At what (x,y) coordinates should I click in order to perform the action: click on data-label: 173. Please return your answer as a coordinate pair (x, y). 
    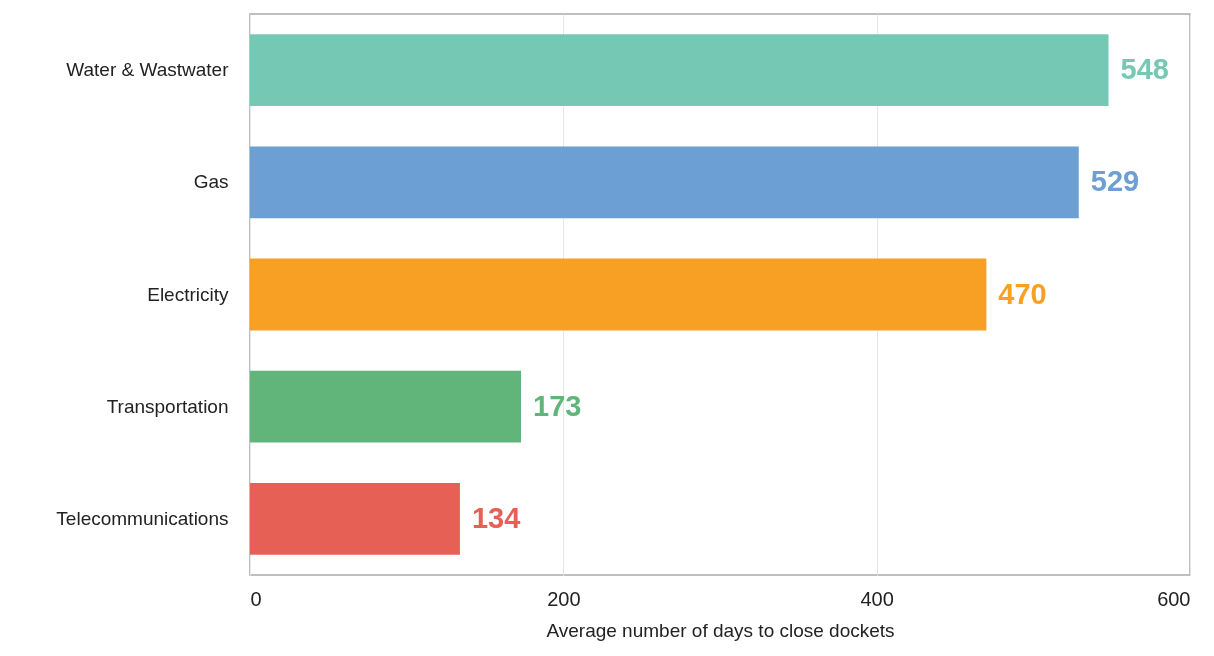
    Looking at the image, I should click on (557, 405).